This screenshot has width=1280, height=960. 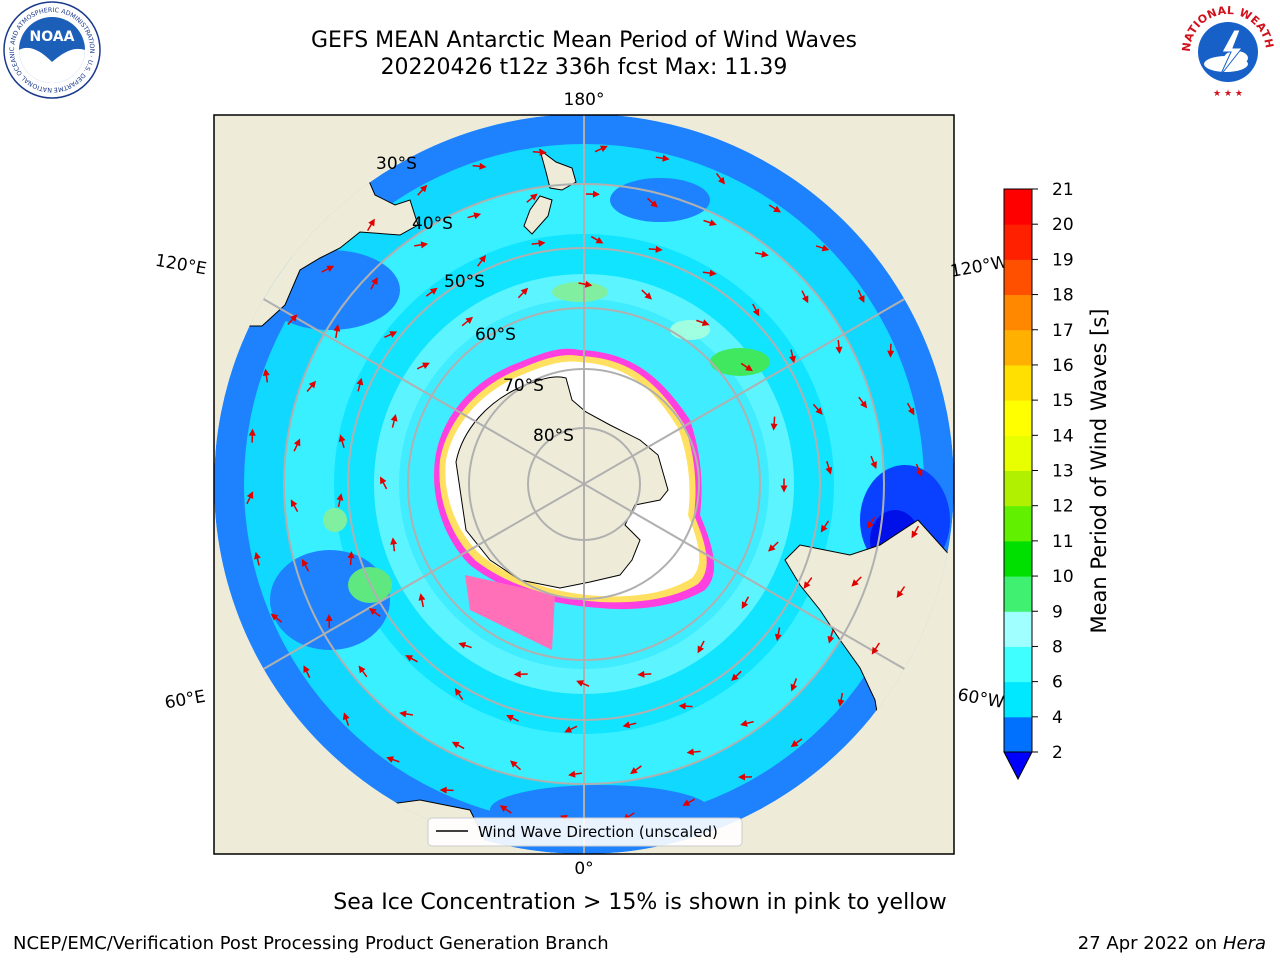 I want to click on colorbar-tick-label: 11, so click(x=1063, y=542).